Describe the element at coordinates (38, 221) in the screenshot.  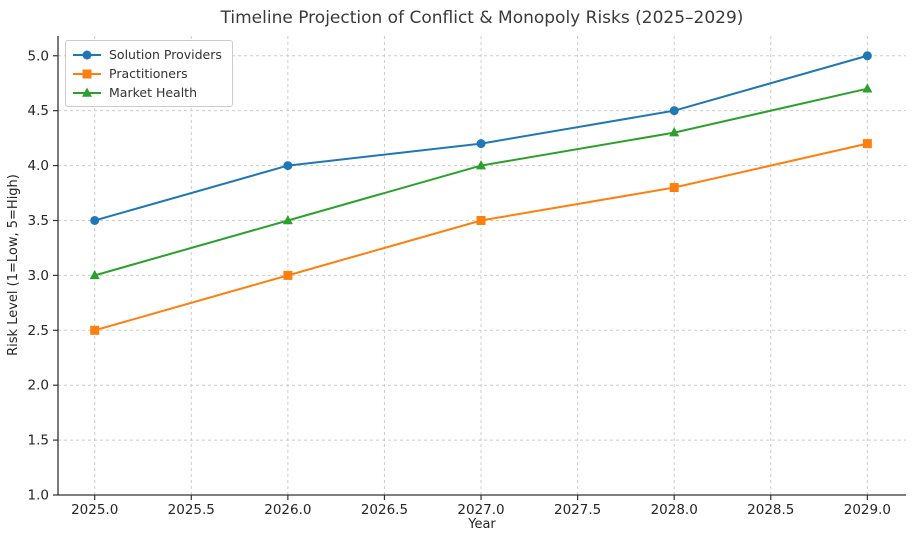
I see `y-tick-label: 3.5` at that location.